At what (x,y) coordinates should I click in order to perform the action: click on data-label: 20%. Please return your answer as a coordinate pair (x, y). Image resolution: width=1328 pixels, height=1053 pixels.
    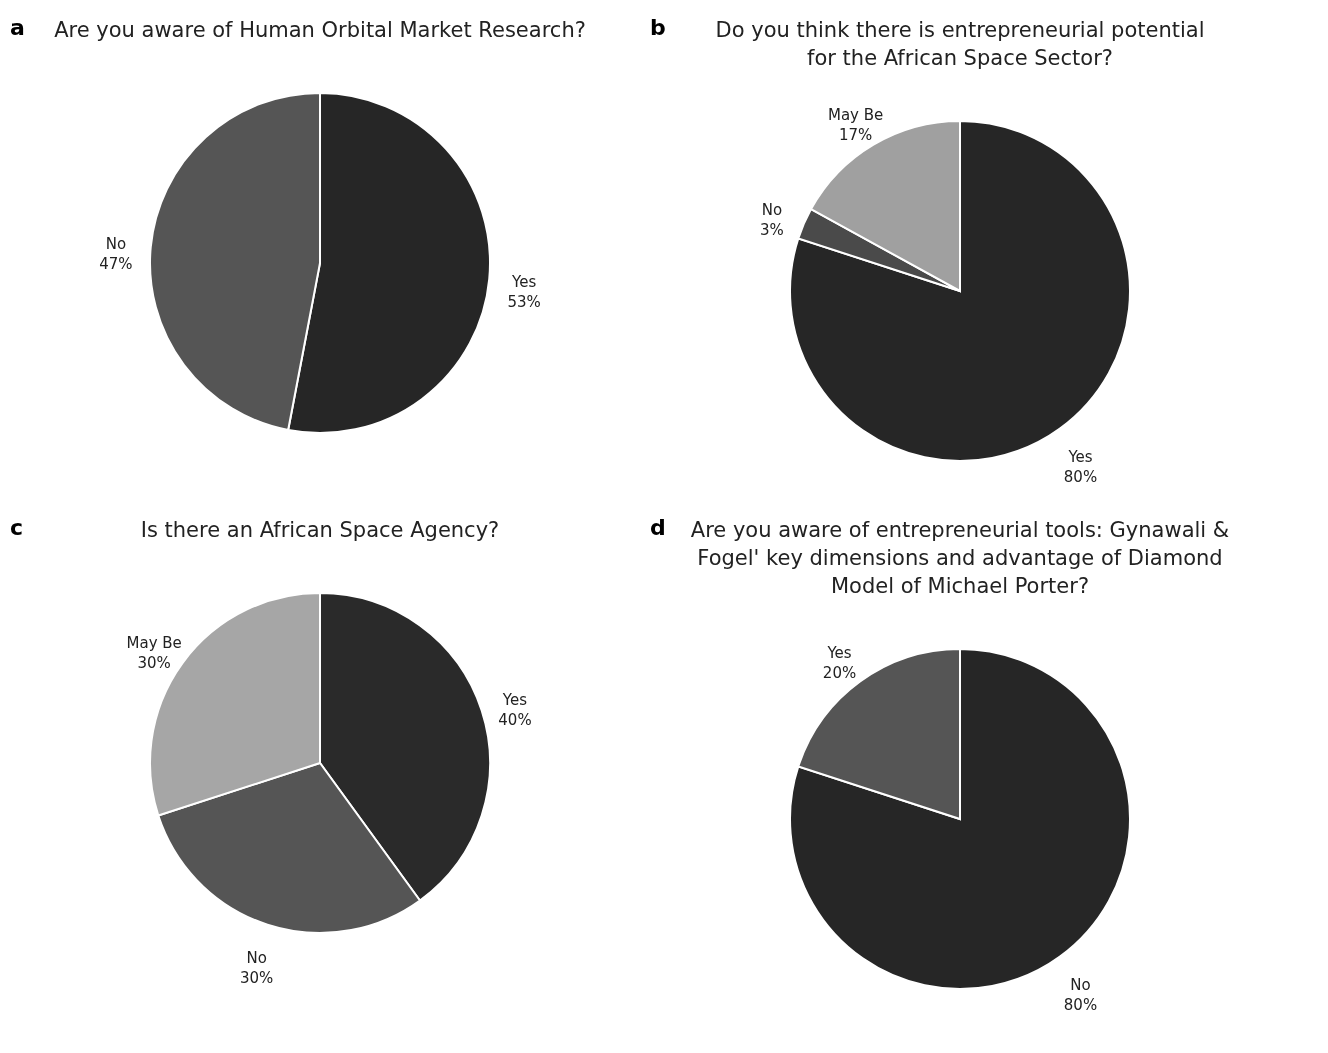
    Looking at the image, I should click on (839, 673).